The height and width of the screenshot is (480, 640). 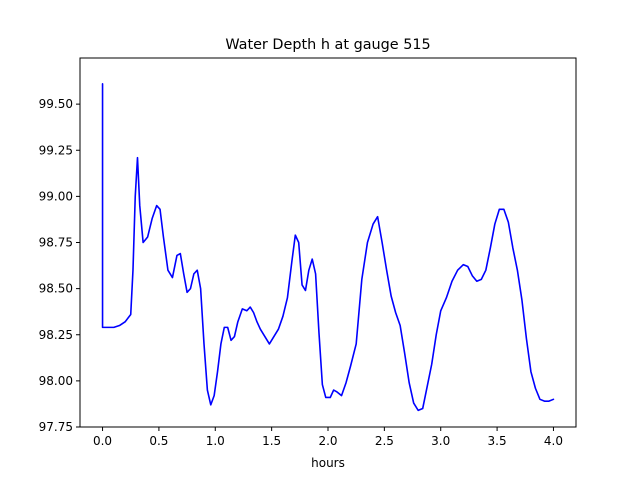 What do you see at coordinates (102, 441) in the screenshot?
I see `x-tick-label: 0.0` at bounding box center [102, 441].